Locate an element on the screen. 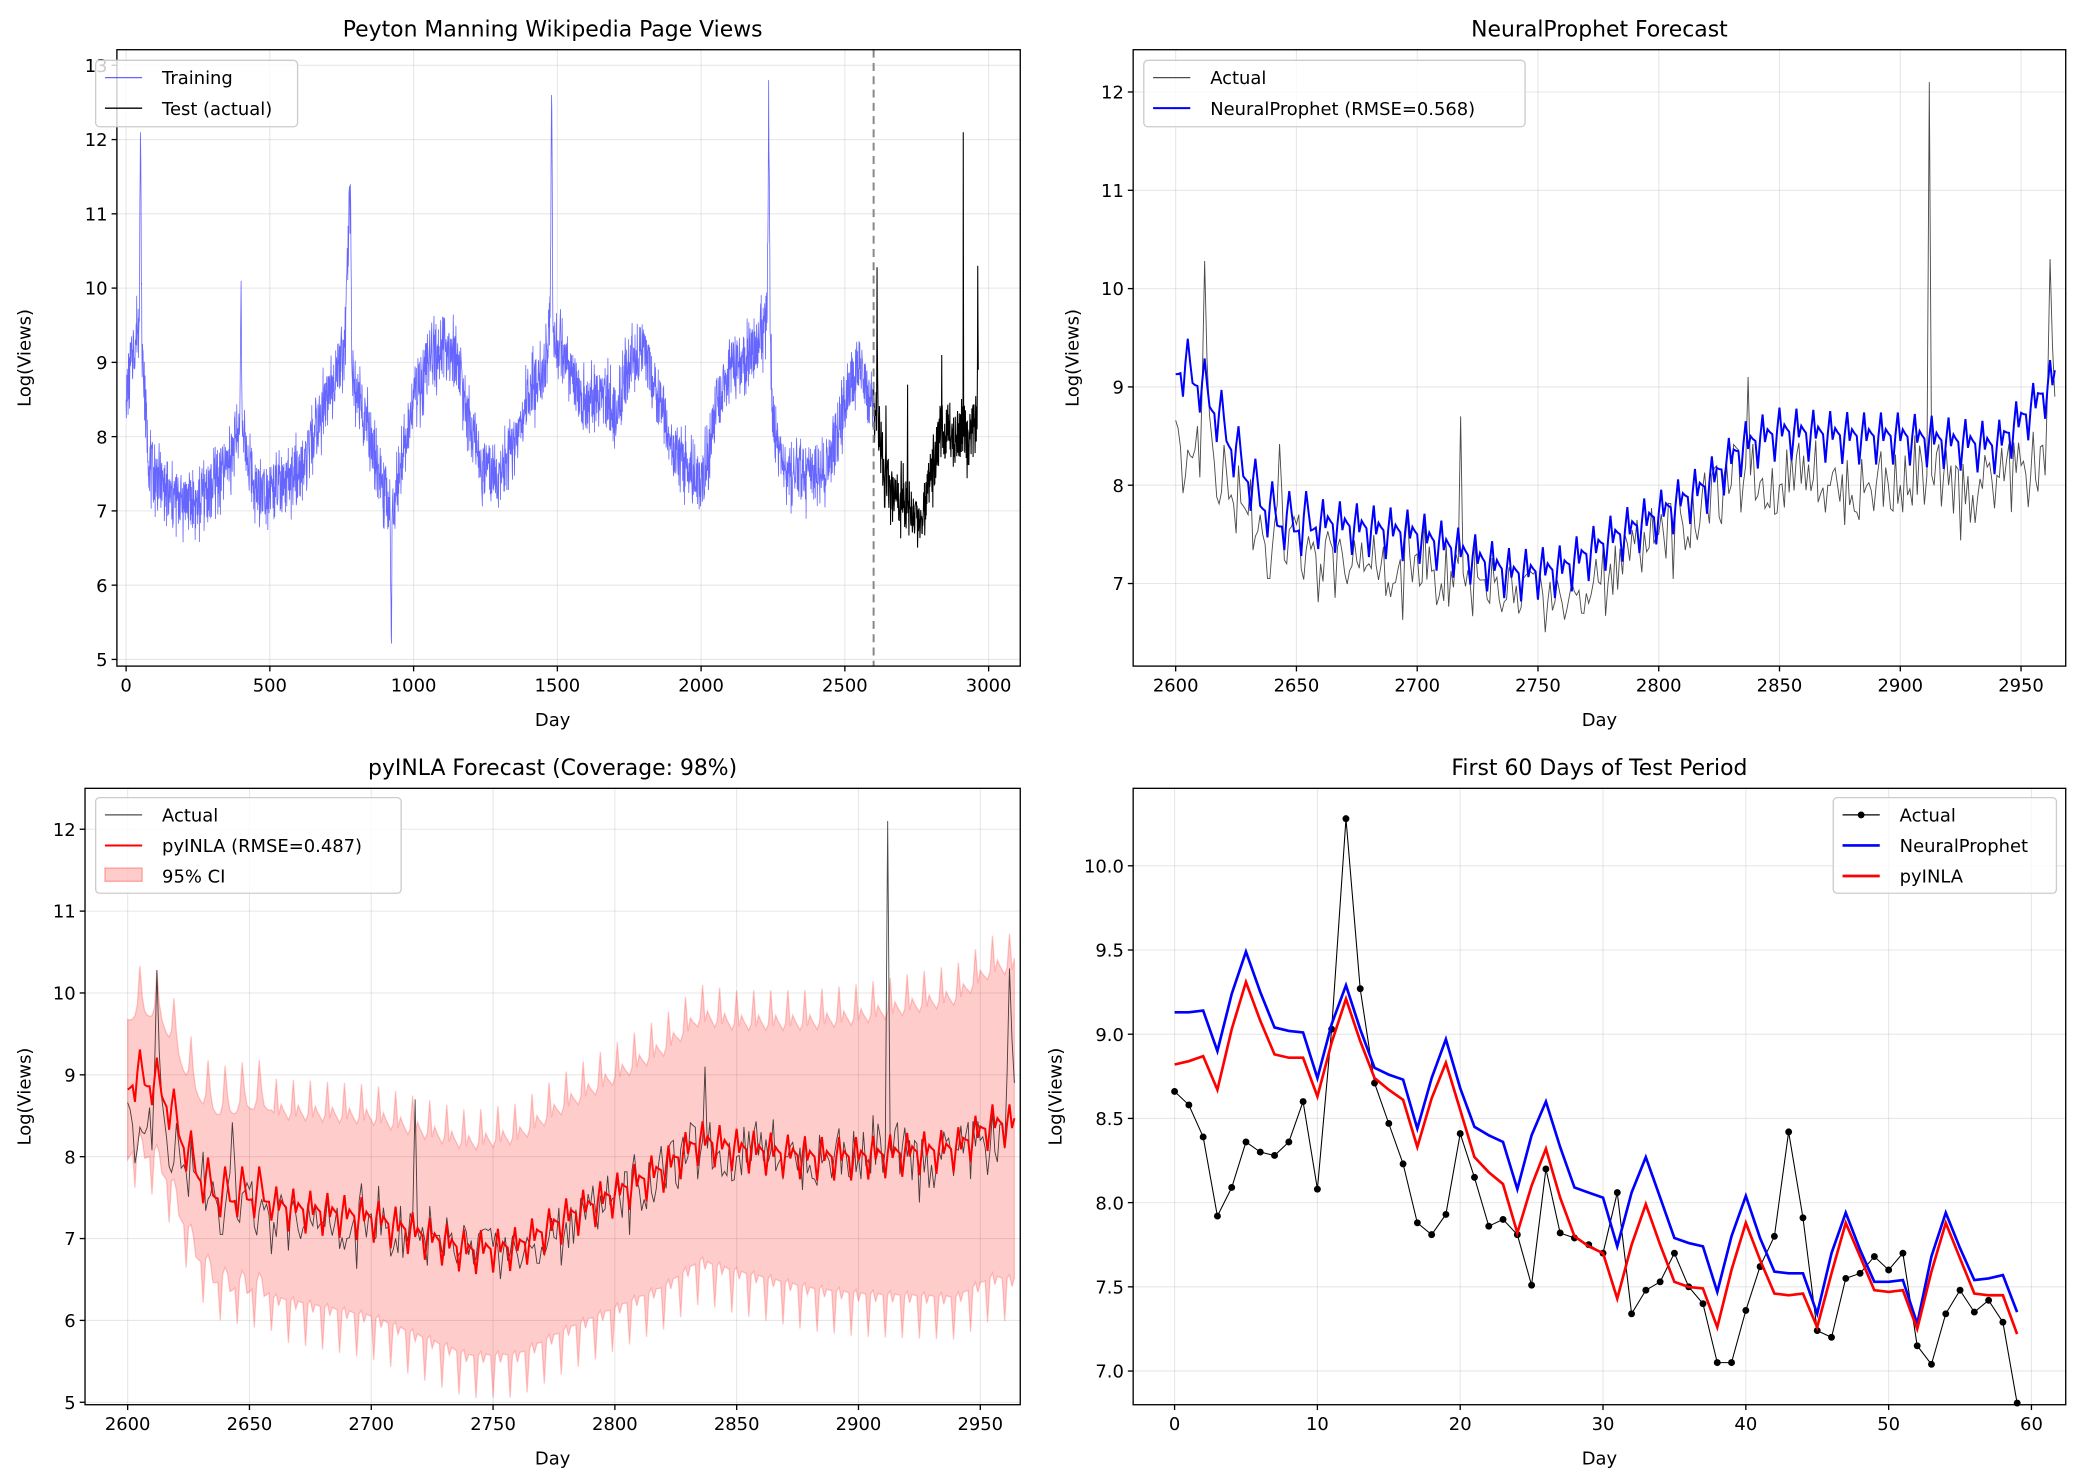 The width and height of the screenshot is (2083, 1481). y-tick-label: 7.5 is located at coordinates (1109, 1287).